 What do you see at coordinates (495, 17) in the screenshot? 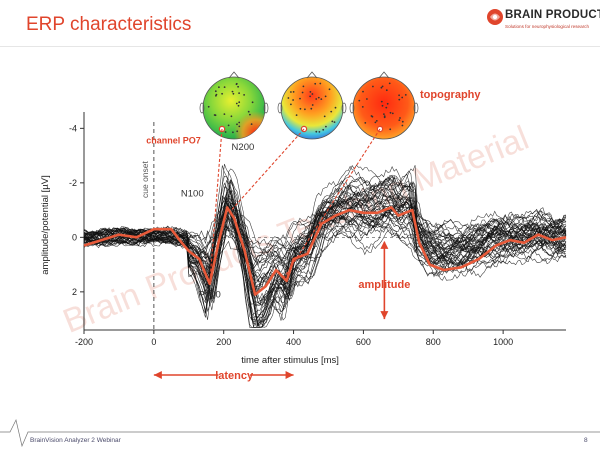
I see `brain-logo-icon` at bounding box center [495, 17].